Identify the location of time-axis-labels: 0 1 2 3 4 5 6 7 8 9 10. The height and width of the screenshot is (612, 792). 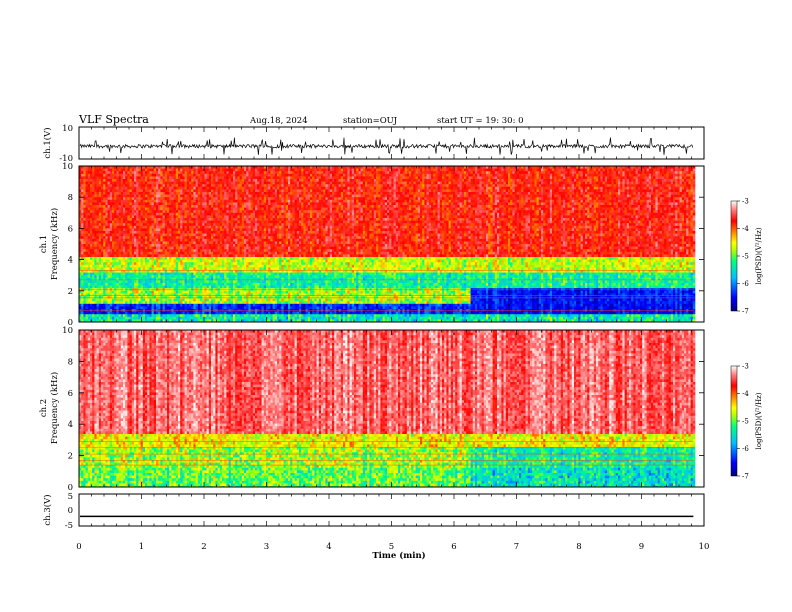
(392, 547).